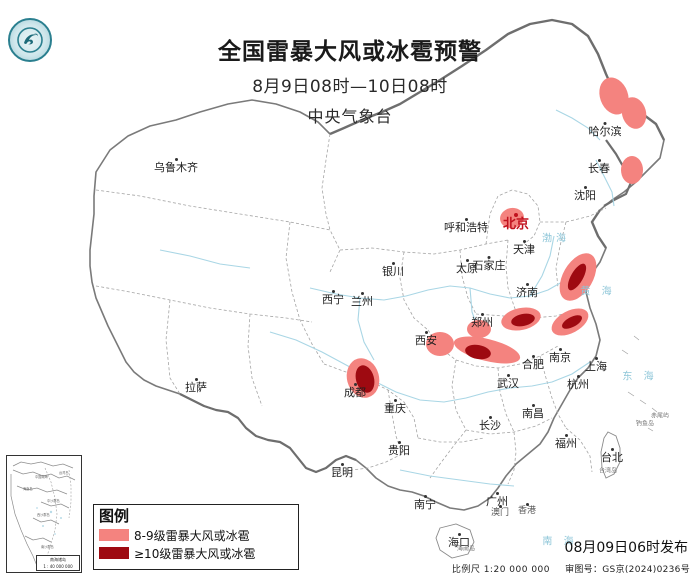 The image size is (700, 578). What do you see at coordinates (58, 559) in the screenshot?
I see `inset-scale-title: 南海诸岛` at bounding box center [58, 559].